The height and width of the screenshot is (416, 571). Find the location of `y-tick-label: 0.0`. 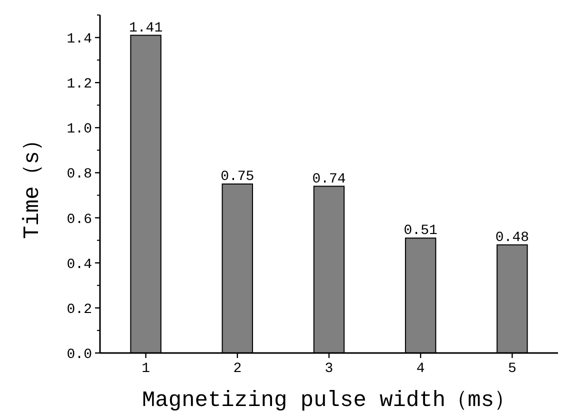

y-tick-label: 0.0 is located at coordinates (79, 355).